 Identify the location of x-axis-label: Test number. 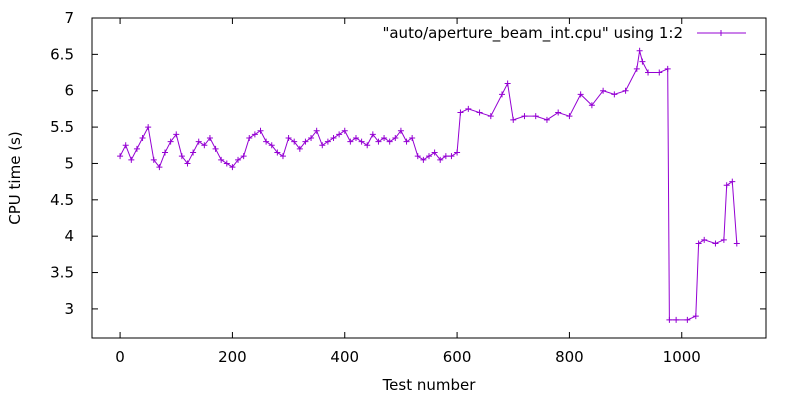
(429, 385).